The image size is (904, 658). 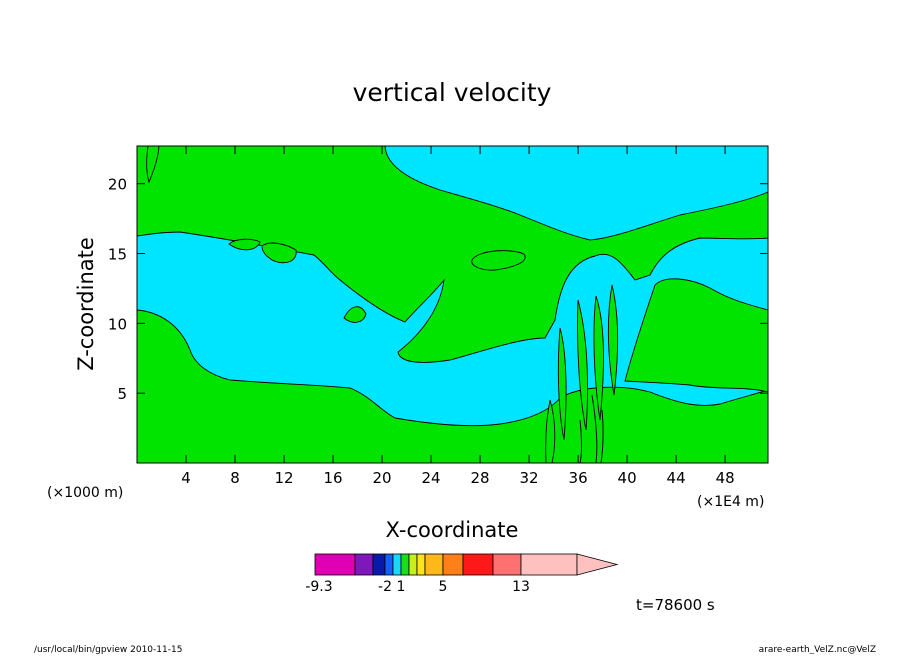 I want to click on x-unit-left: (×1000 m), so click(x=85, y=493).